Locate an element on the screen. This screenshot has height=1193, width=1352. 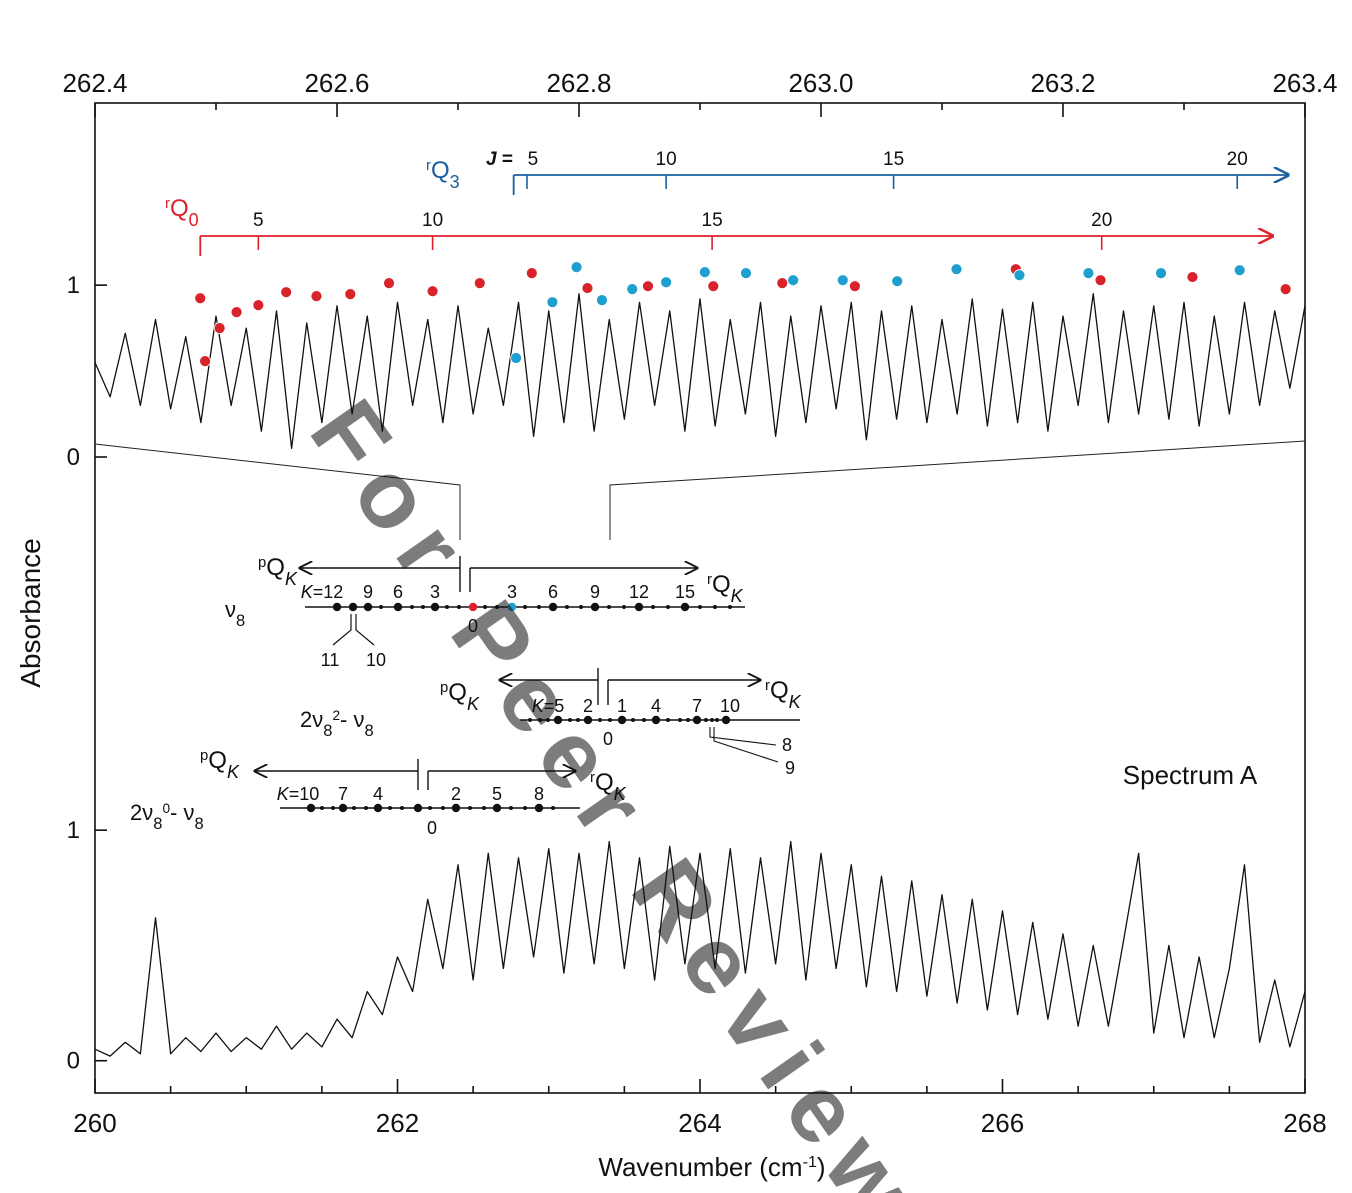
x-tick-label: 263.2 is located at coordinates (1062, 83).